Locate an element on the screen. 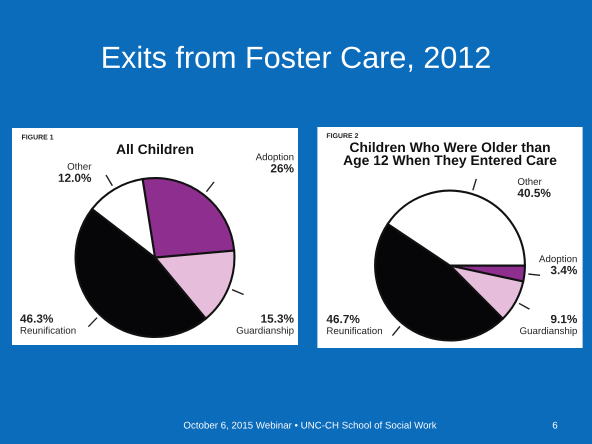  data-label: 15.3% is located at coordinates (277, 318).